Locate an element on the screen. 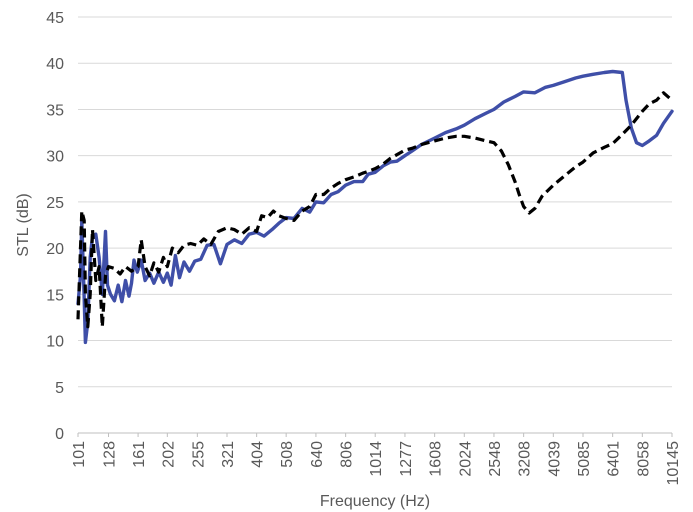 The height and width of the screenshot is (512, 693). x-tick-label: 1014 is located at coordinates (376, 459).